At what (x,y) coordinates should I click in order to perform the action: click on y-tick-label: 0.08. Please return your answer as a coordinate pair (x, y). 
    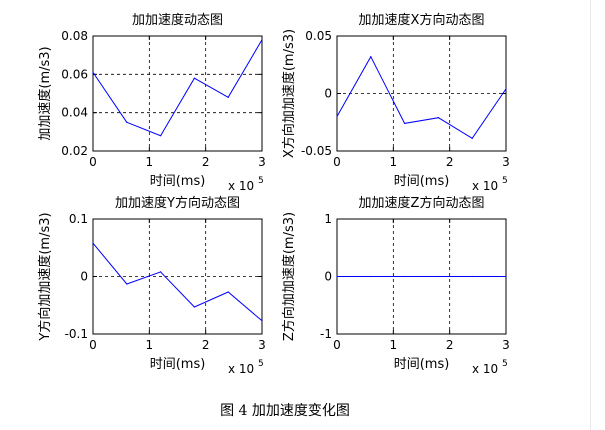
    Looking at the image, I should click on (74, 36).